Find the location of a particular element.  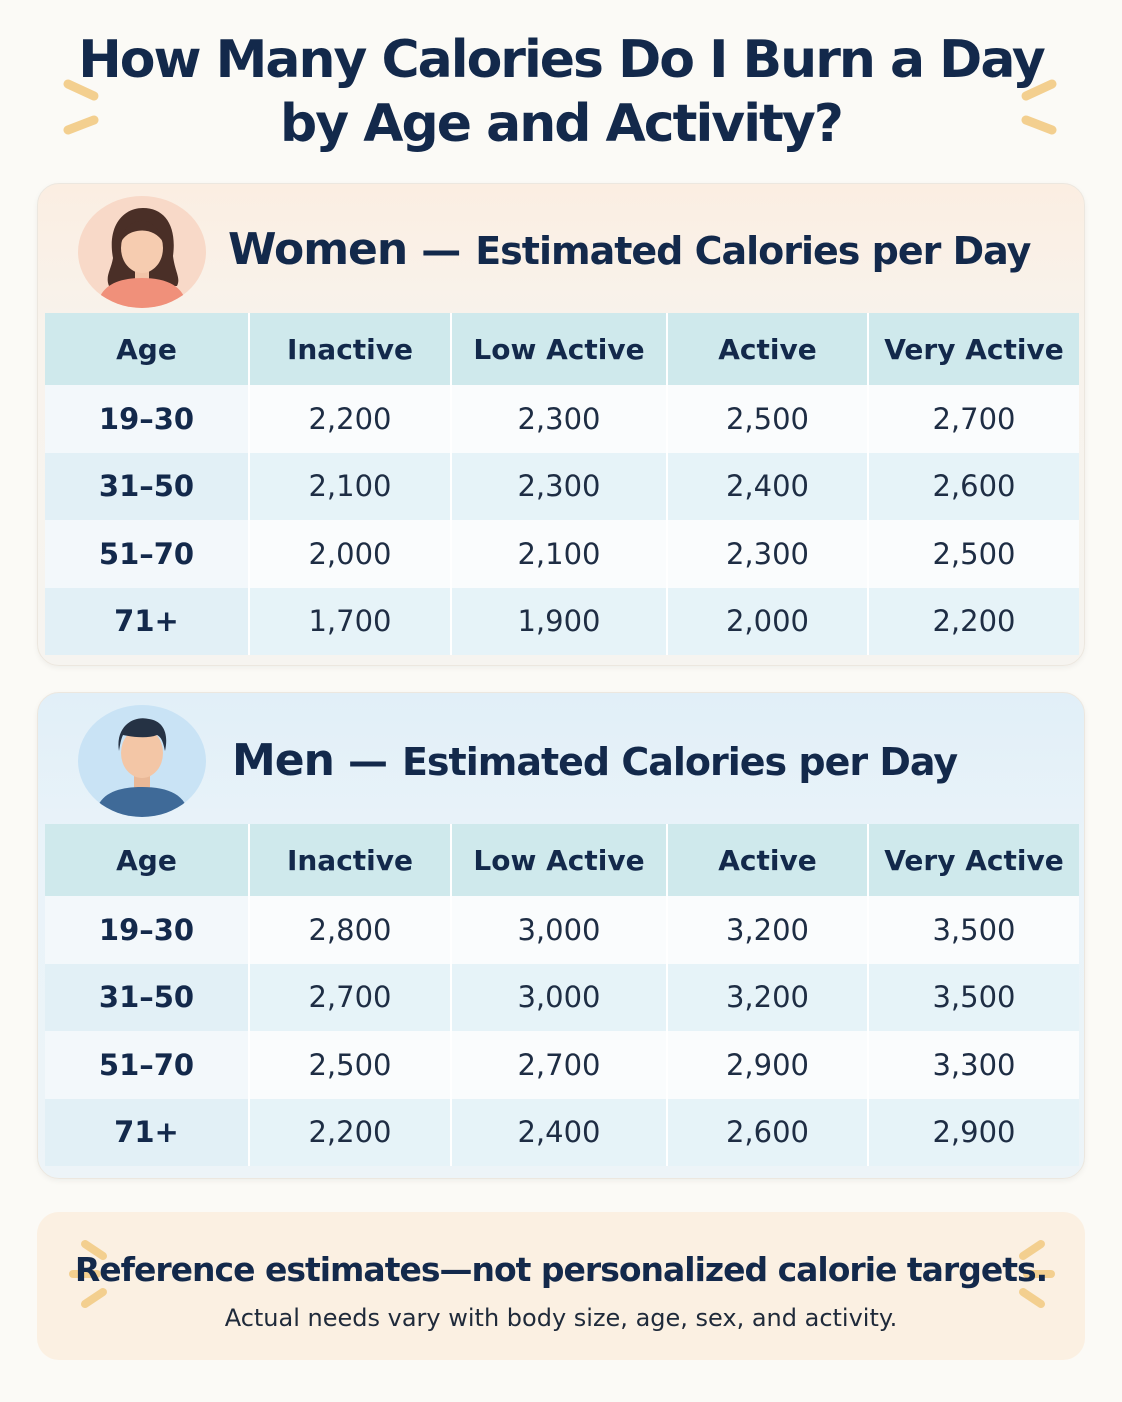

table-row: 71+ 2,200 2,400 2,600 2,900 is located at coordinates (562, 1132).